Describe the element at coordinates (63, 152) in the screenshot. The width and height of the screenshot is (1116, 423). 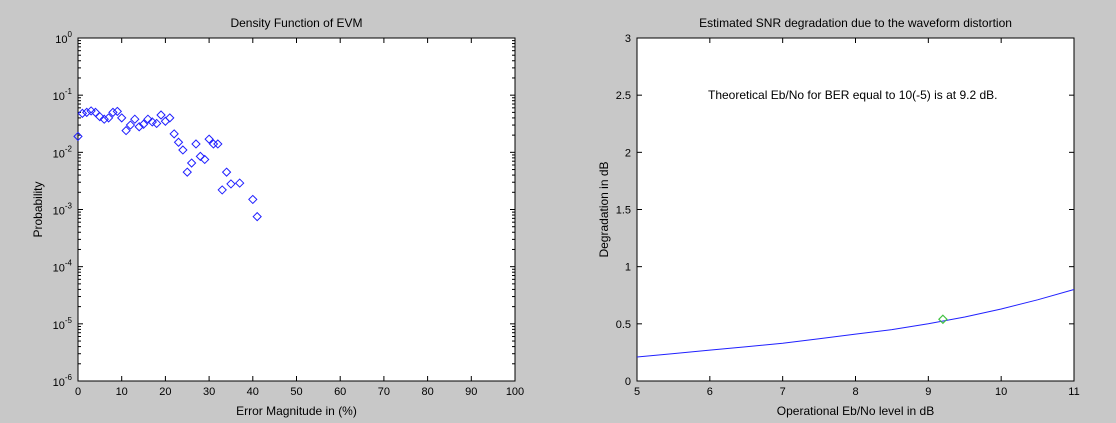
I see `y-tick-label: 10⁻²` at that location.